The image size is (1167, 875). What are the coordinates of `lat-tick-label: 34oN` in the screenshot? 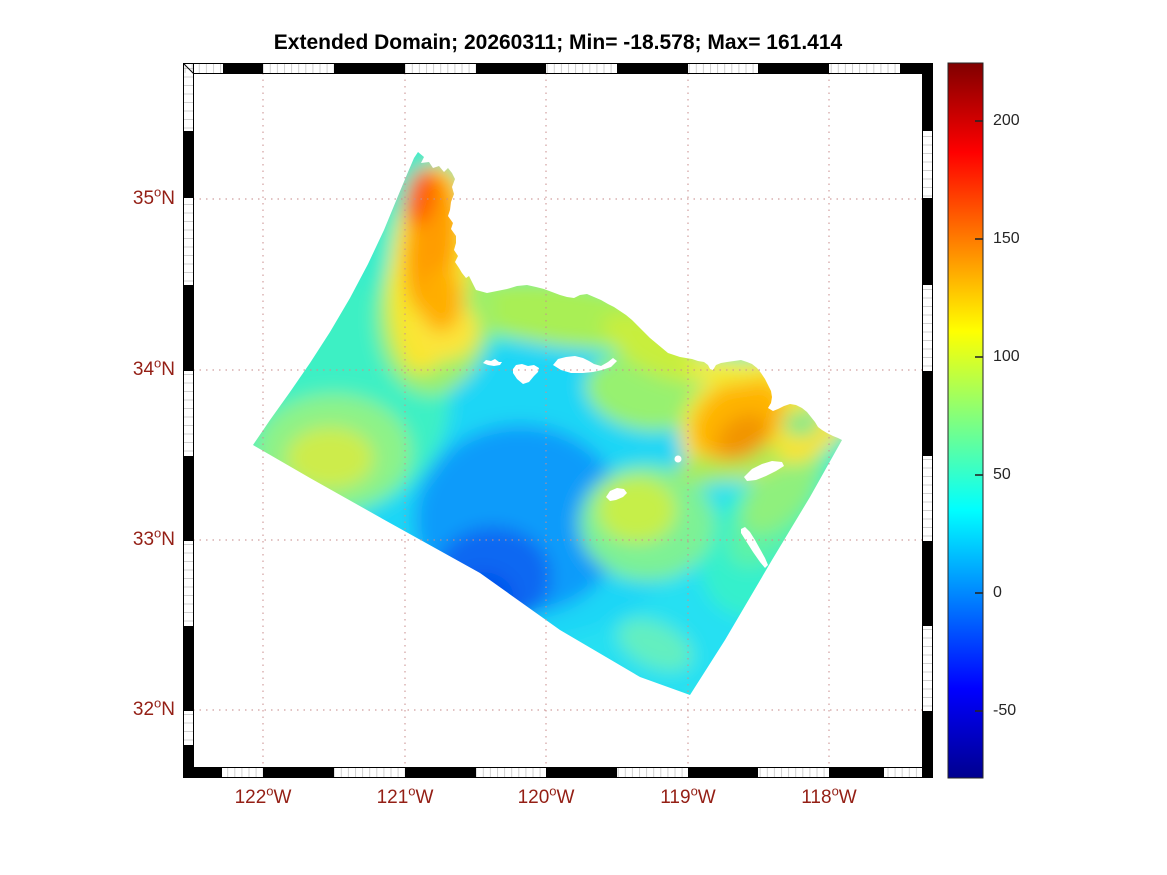 It's located at (153, 367).